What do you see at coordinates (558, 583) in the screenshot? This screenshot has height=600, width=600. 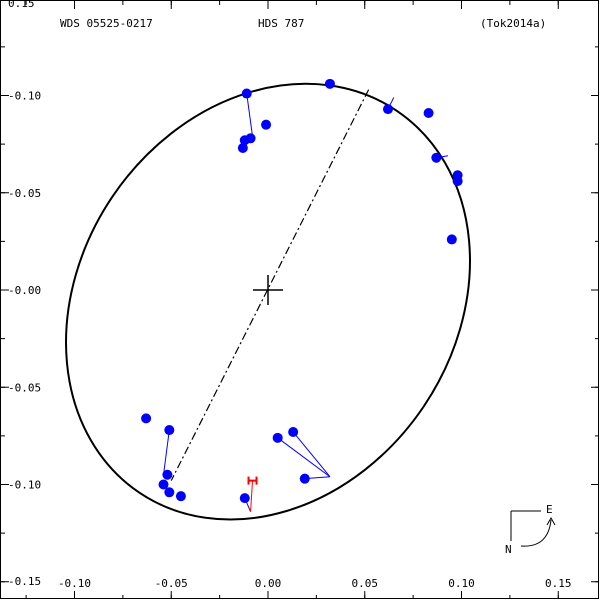 I see `x-tick-label: 0.15` at bounding box center [558, 583].